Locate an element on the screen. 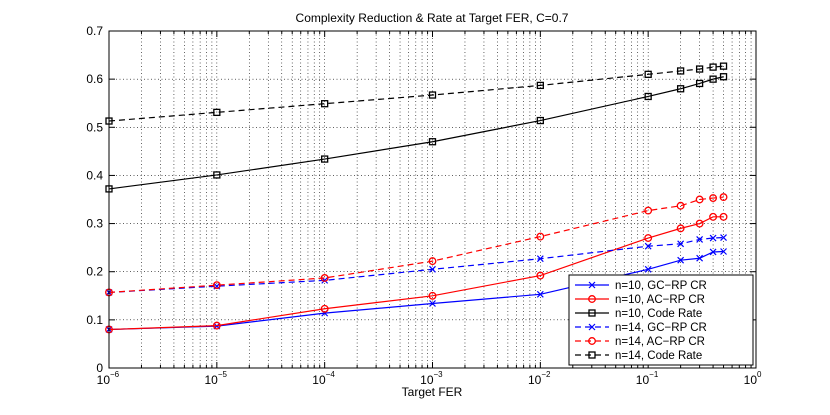 This screenshot has width=830, height=415. series-line is located at coordinates (416, 265).